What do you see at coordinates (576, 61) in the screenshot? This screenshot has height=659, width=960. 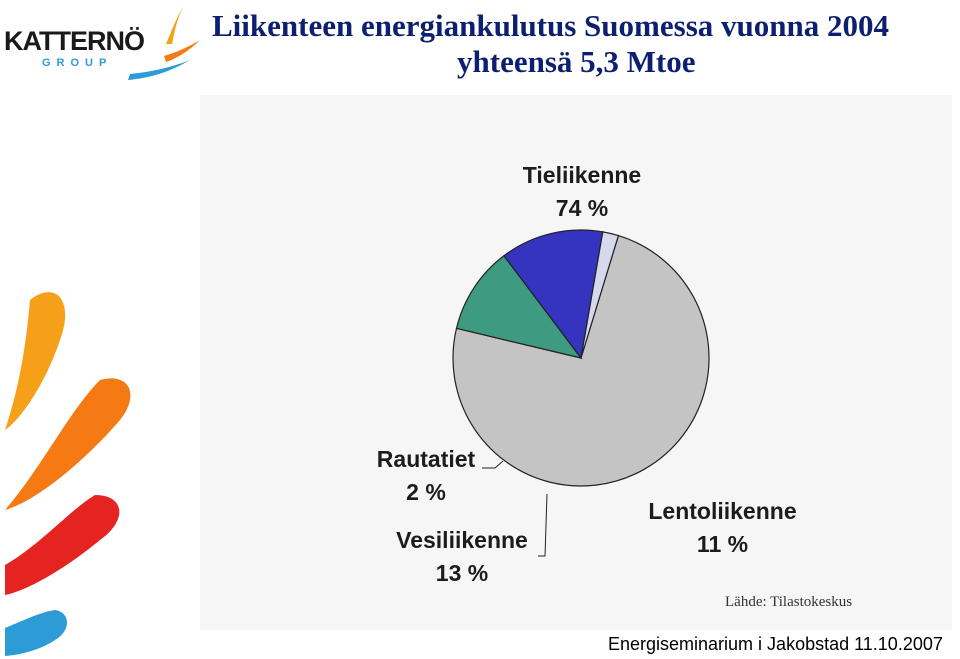 I see `subtitle-text: yhteensä 5,3 Mtoe` at bounding box center [576, 61].